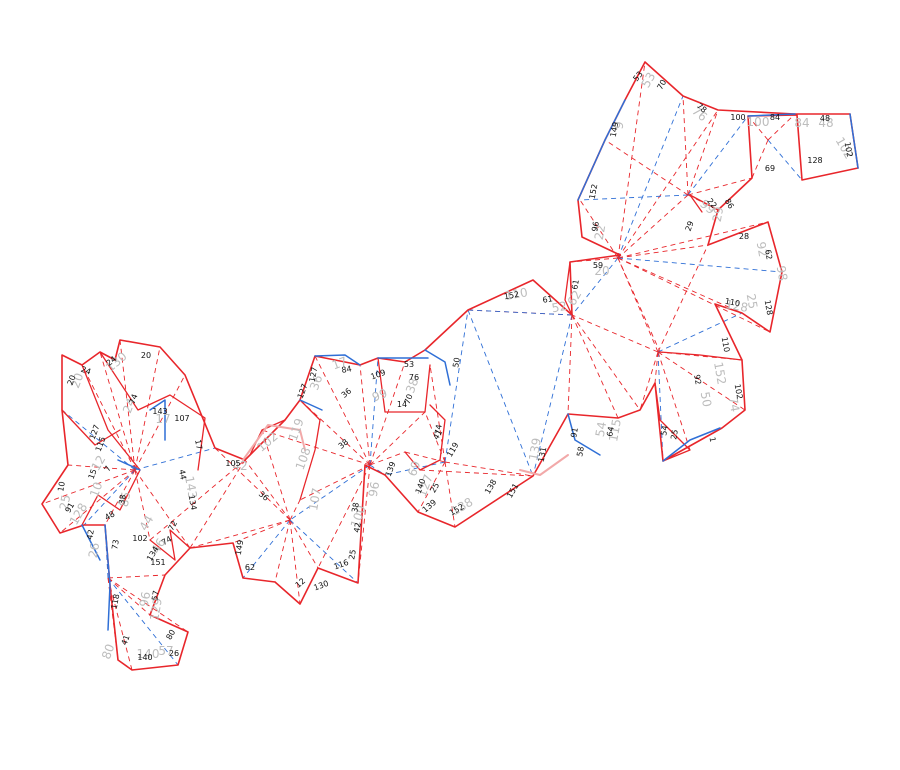 The image size is (900, 770). I want to click on edge-label-ghost: 85, so click(125, 499).